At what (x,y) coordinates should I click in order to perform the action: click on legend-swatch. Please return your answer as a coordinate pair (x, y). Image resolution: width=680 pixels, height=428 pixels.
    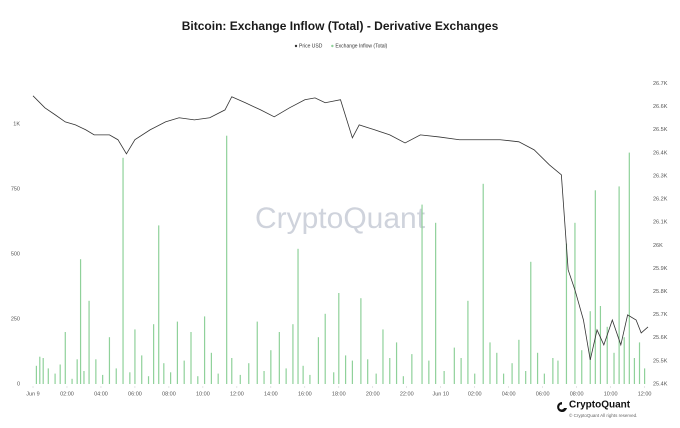
    Looking at the image, I should click on (332, 46).